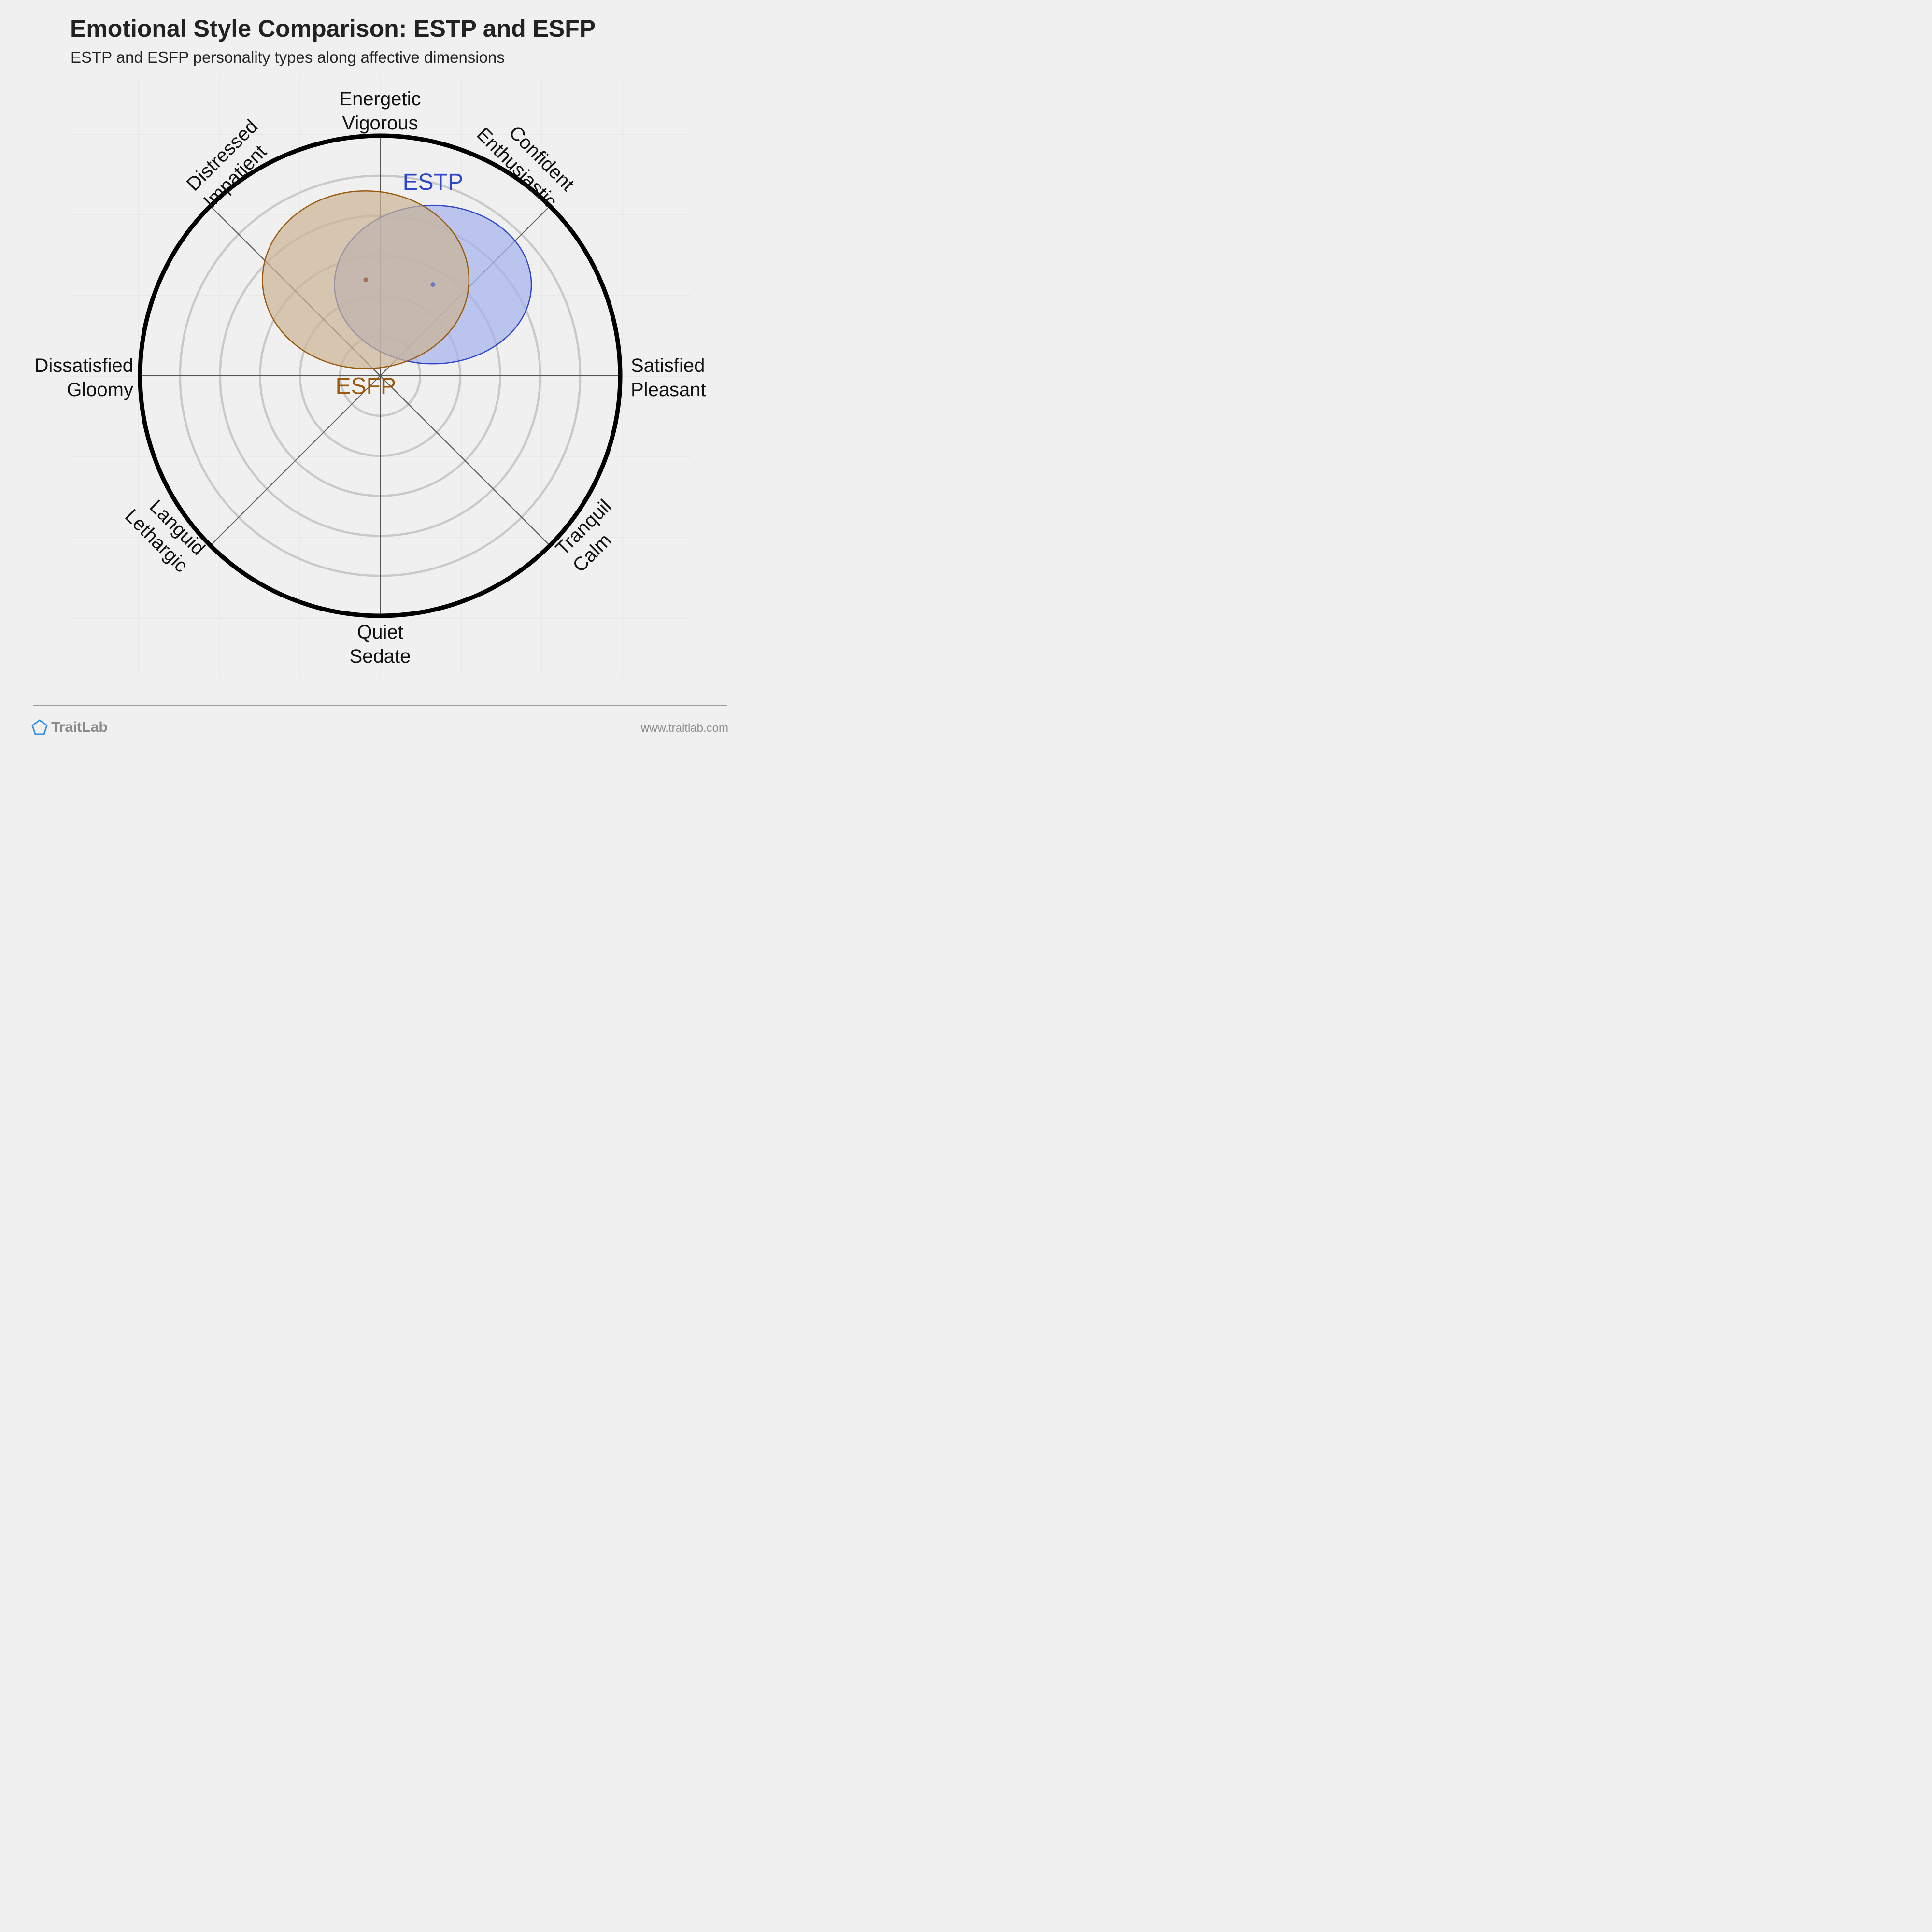 The width and height of the screenshot is (1932, 1932). I want to click on esfp-label: ESFP, so click(365, 386).